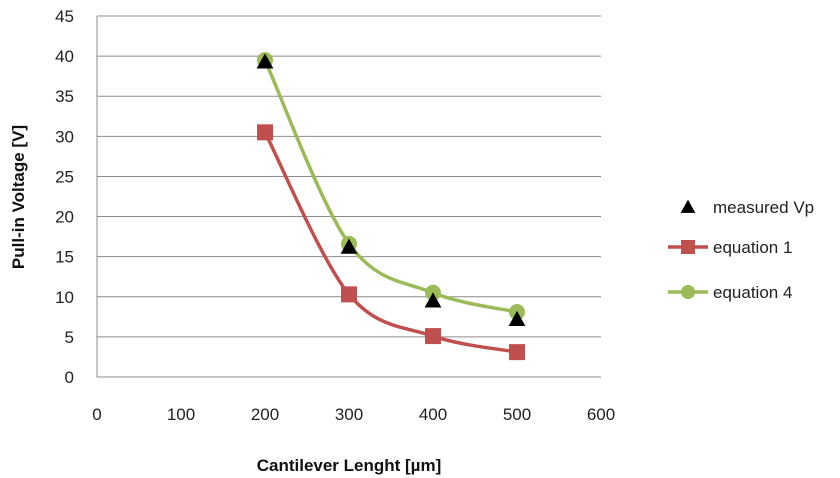 The height and width of the screenshot is (478, 840). What do you see at coordinates (763, 207) in the screenshot?
I see `legend-label-measured-vp: measured Vp` at bounding box center [763, 207].